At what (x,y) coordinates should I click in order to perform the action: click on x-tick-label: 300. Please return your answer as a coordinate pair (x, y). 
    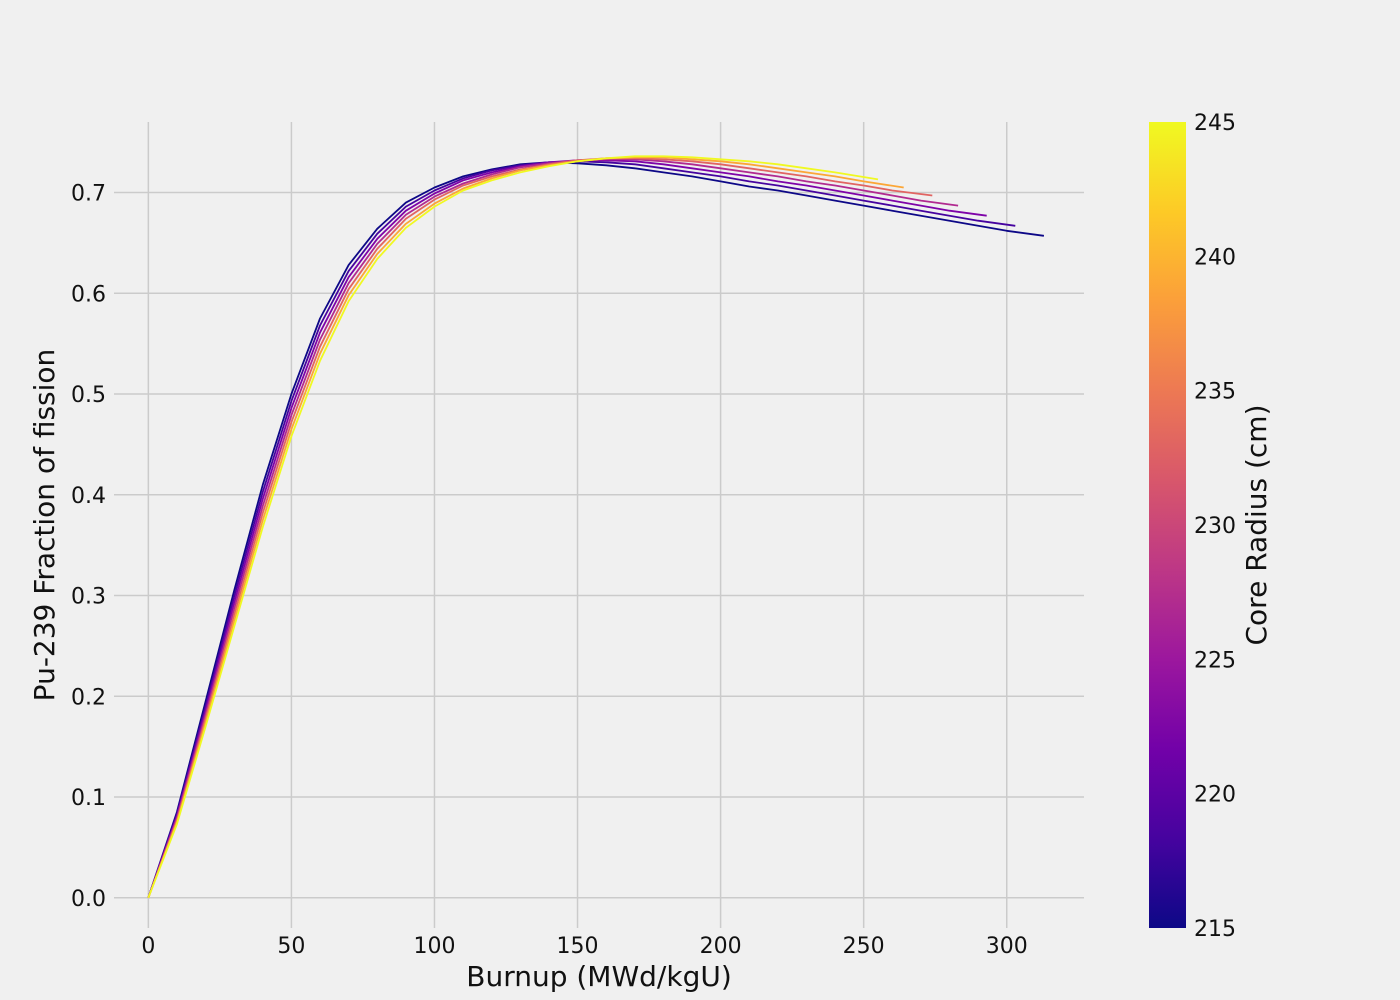
    Looking at the image, I should click on (1007, 946).